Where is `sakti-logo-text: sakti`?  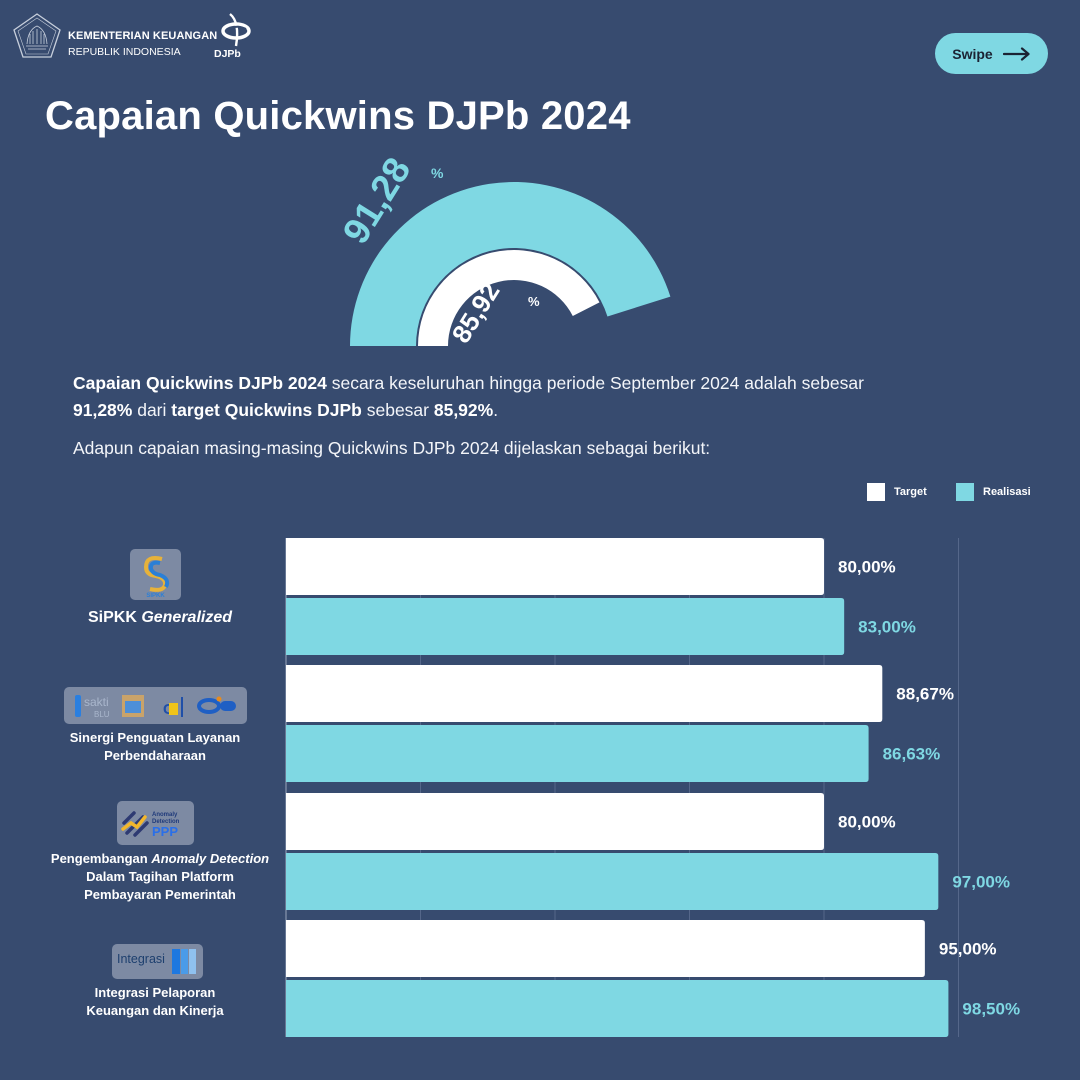 sakti-logo-text: sakti is located at coordinates (96, 702).